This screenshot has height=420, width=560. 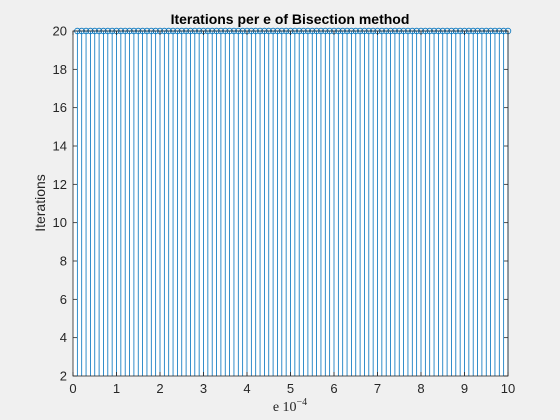 I want to click on y-tick-label: 10, so click(x=60, y=222).